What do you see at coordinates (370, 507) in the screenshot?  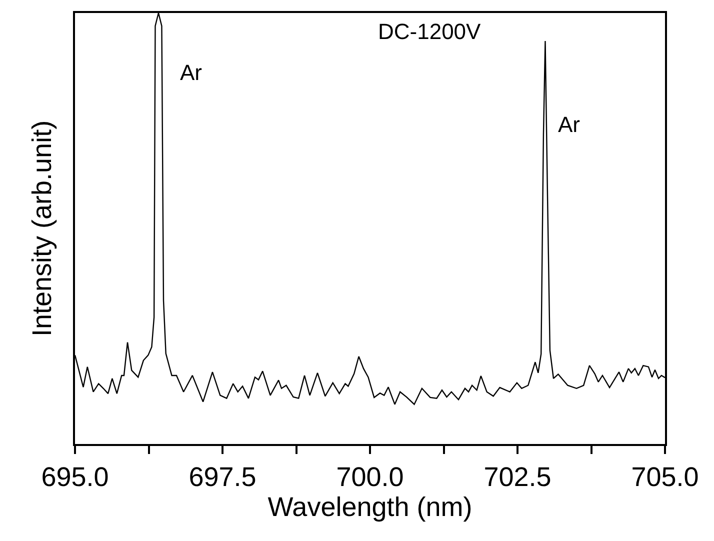 I see `x-axis-title: Wavelength (nm)` at bounding box center [370, 507].